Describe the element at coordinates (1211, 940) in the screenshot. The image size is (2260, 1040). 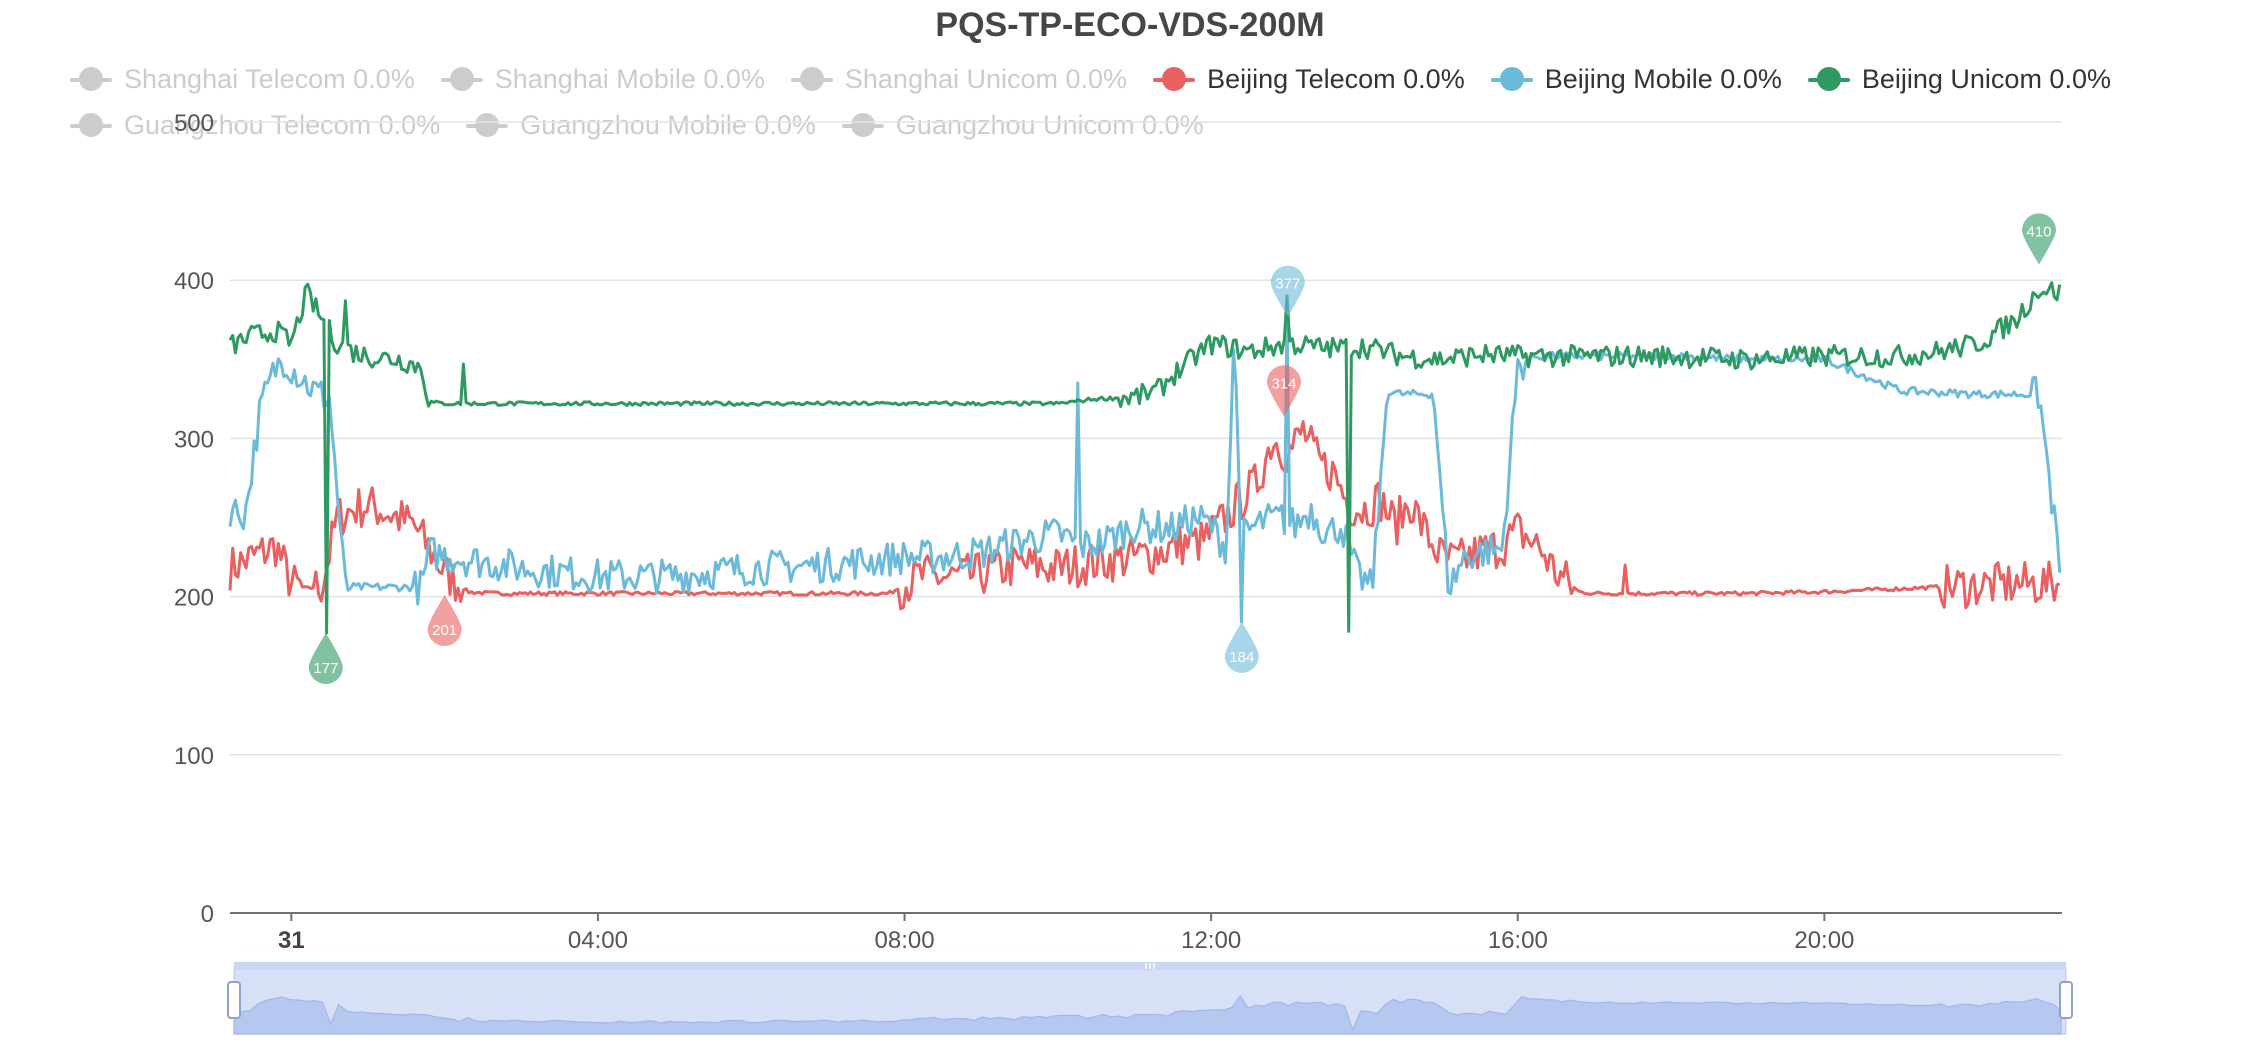
I see `x-tick-label: 12:00` at that location.